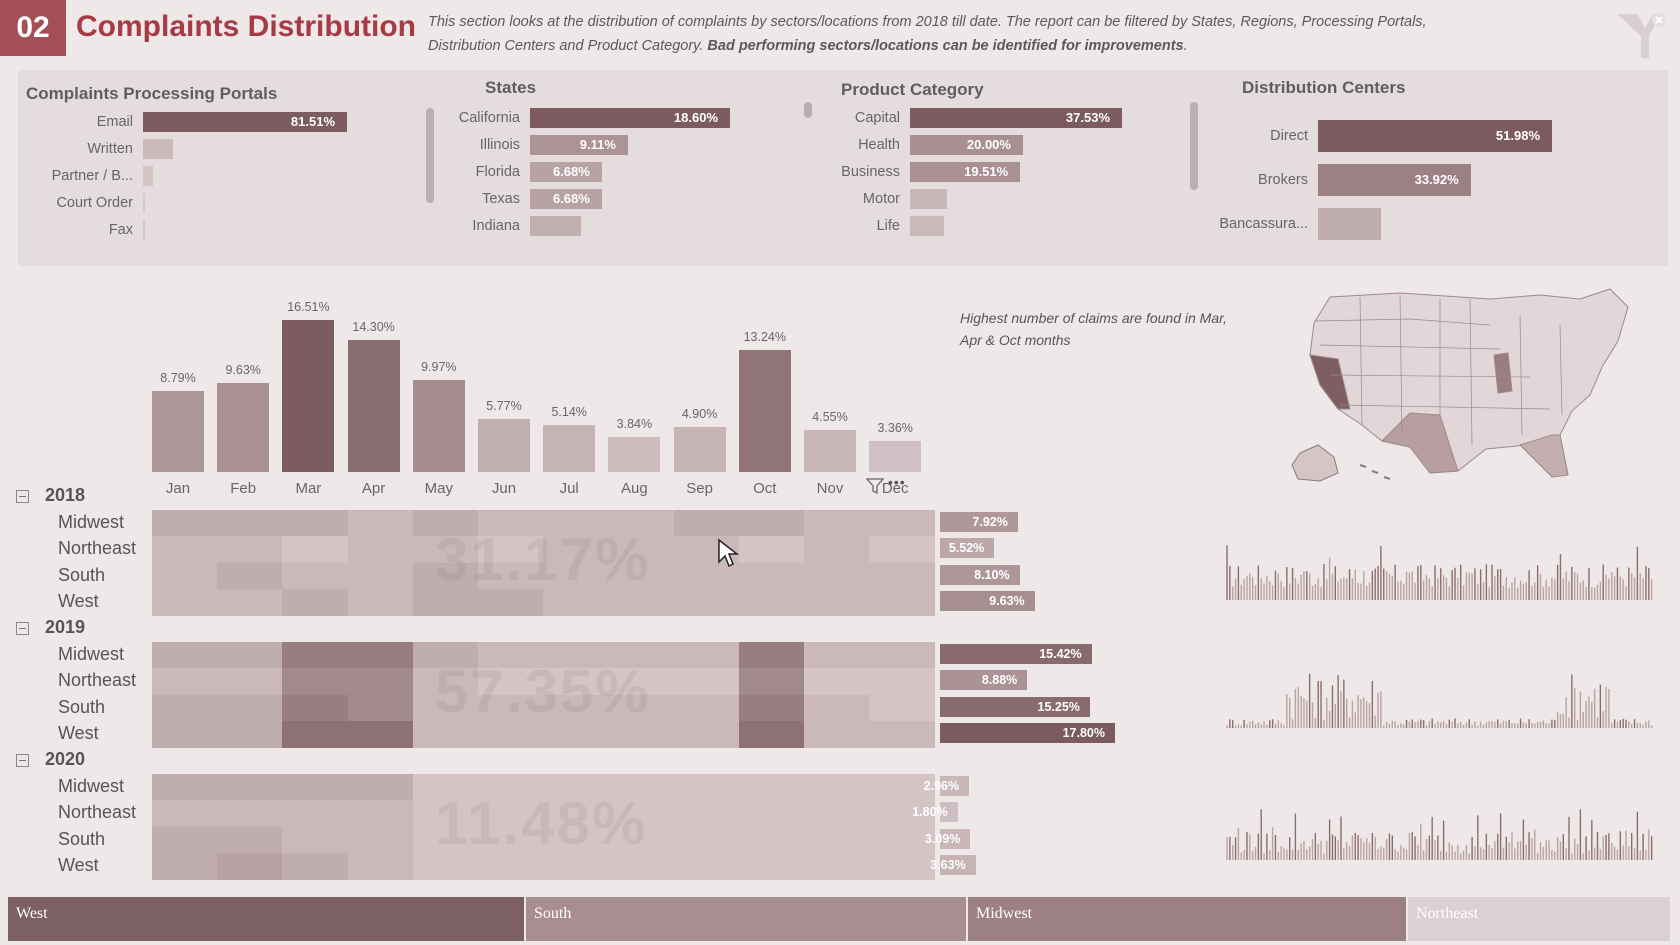  What do you see at coordinates (947, 786) in the screenshot?
I see `region-total-bar: 2.96%` at bounding box center [947, 786].